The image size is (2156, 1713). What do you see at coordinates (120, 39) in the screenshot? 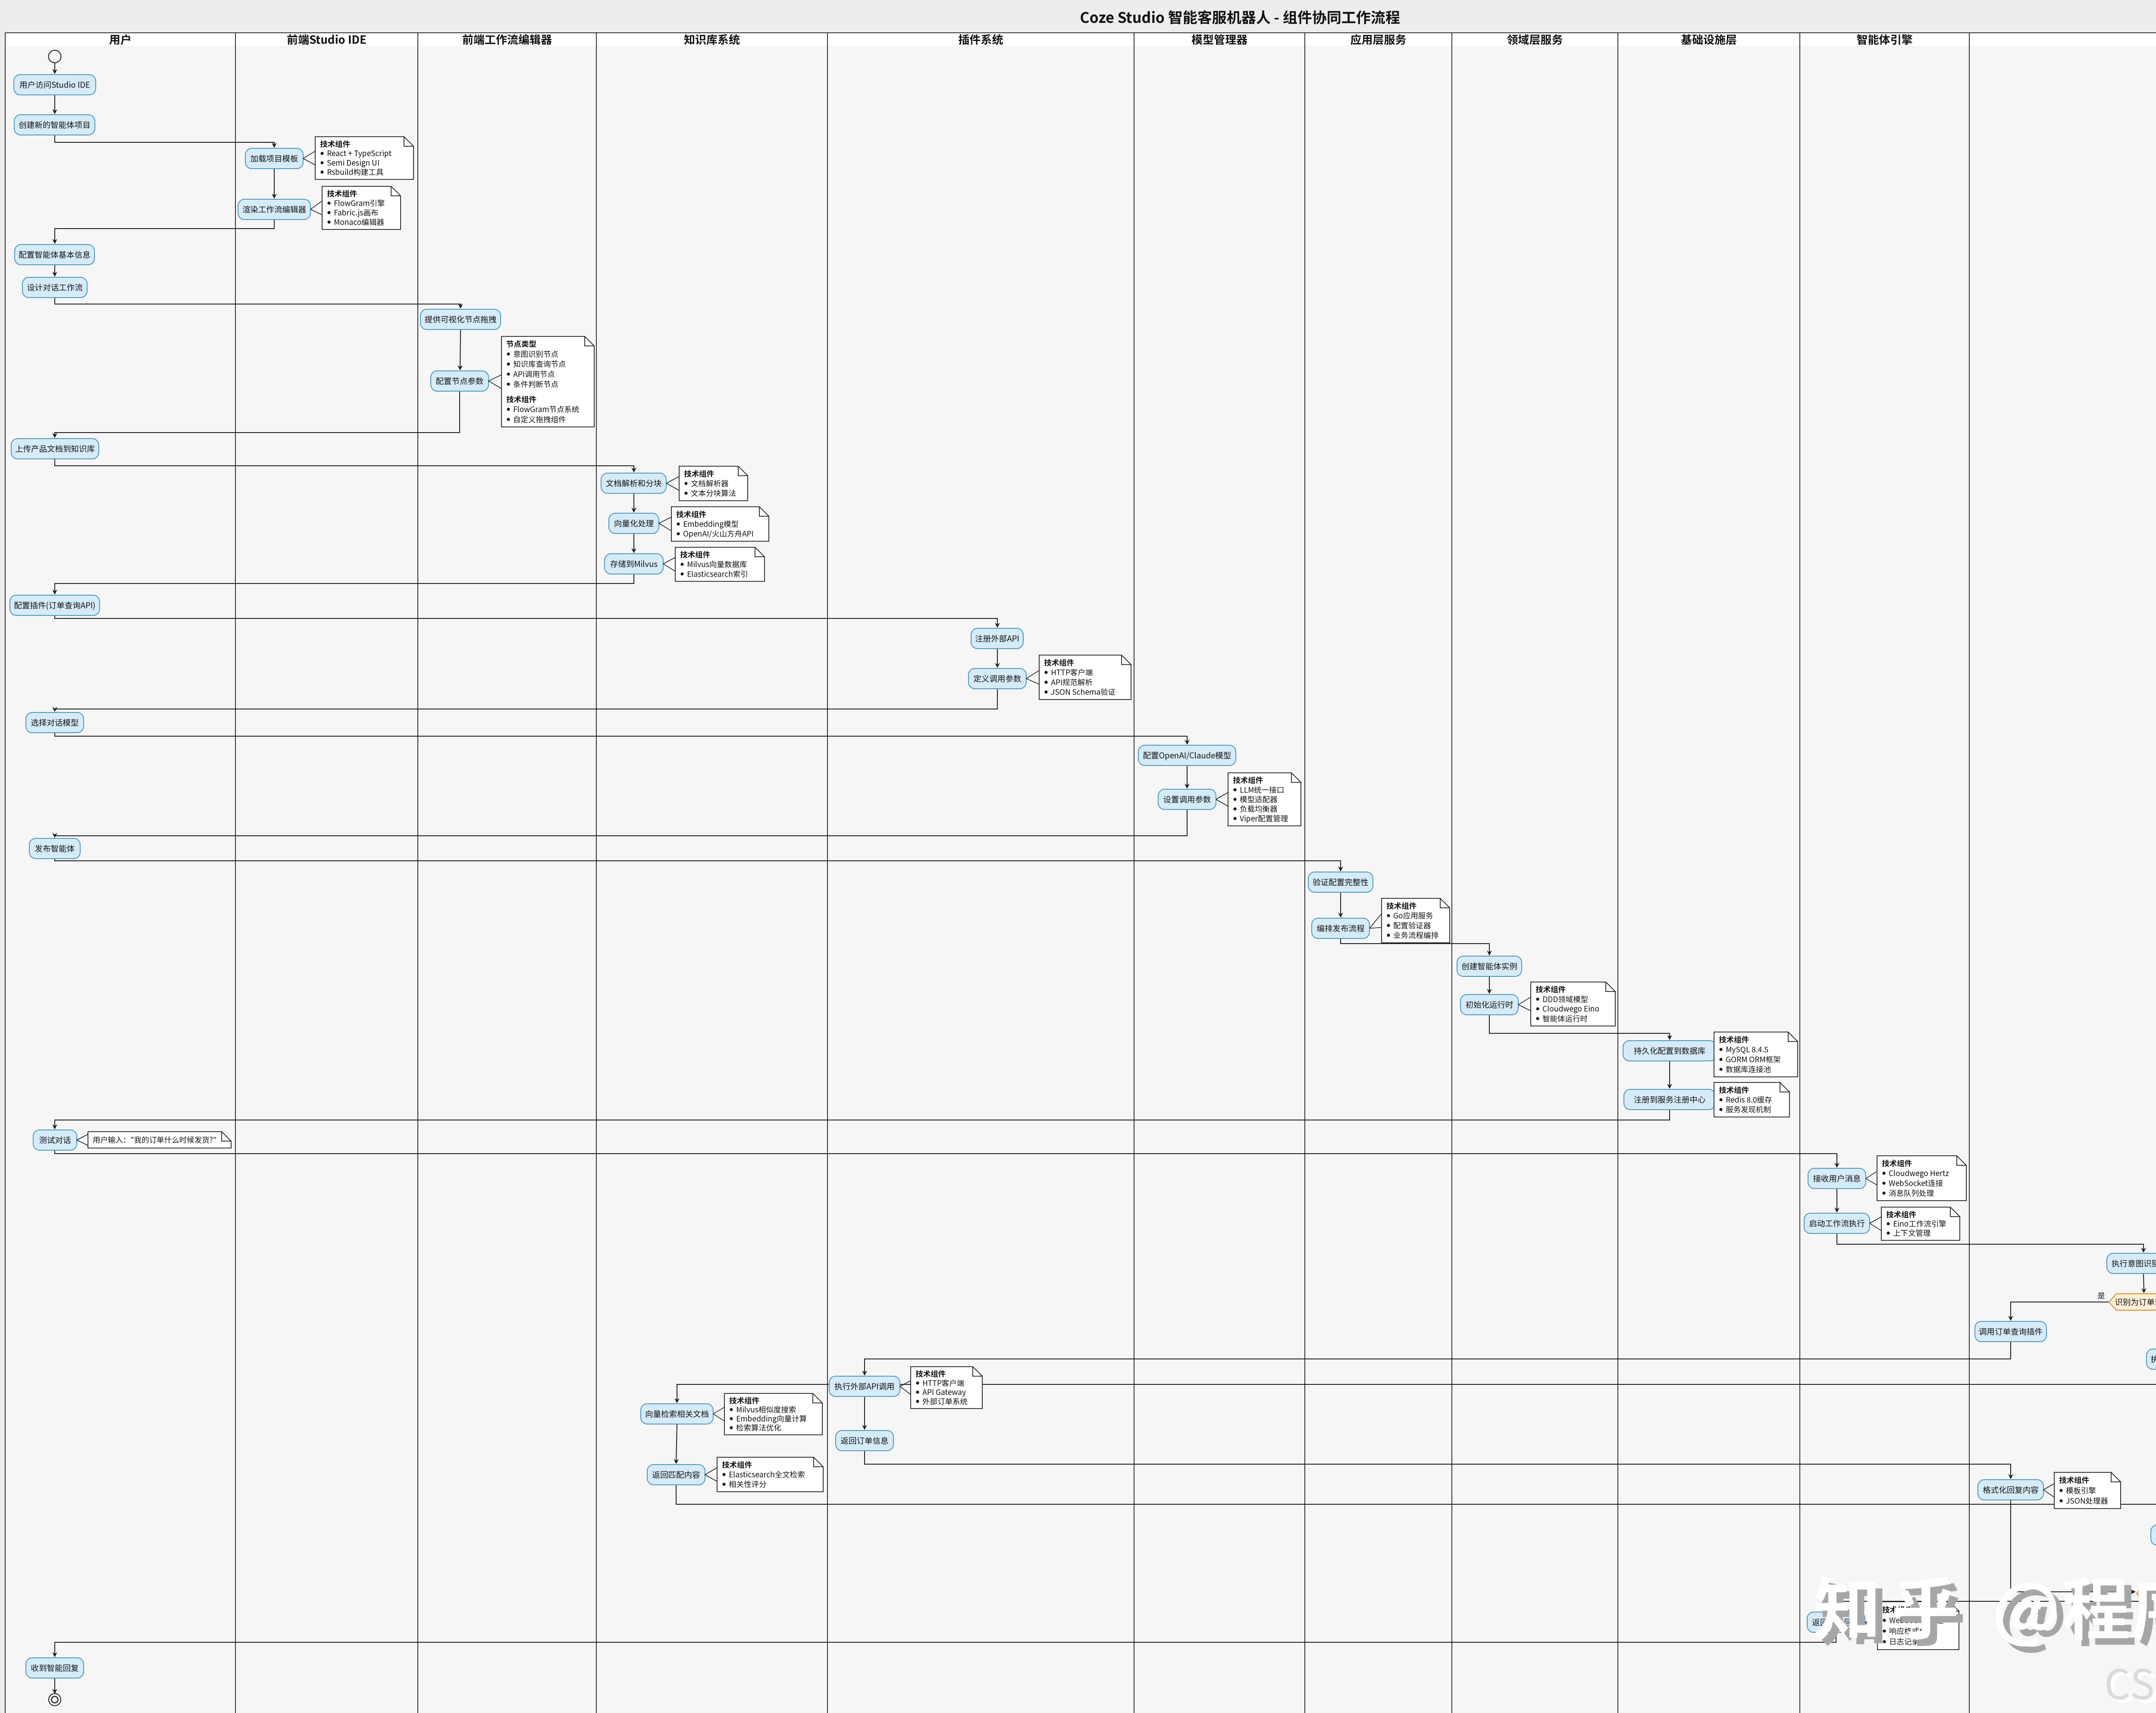
I see `svg-text: 用户` at bounding box center [120, 39].